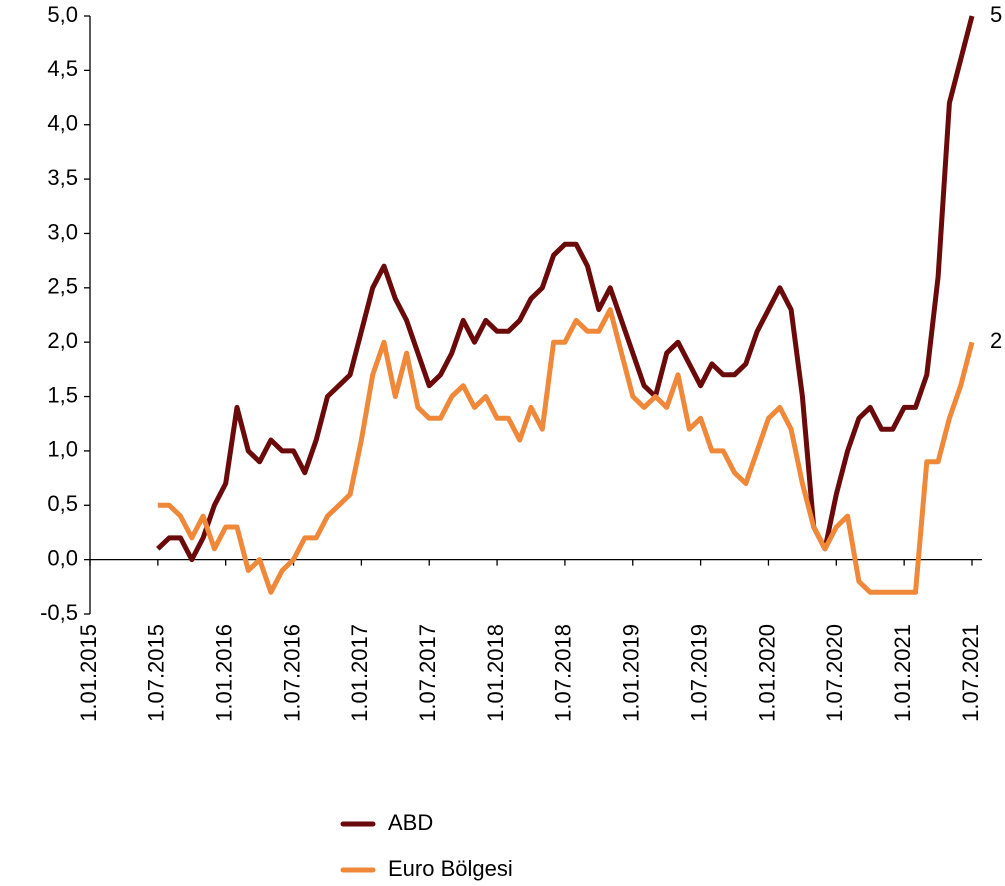  Describe the element at coordinates (224, 673) in the screenshot. I see `x-tick-label: 1.01.2016` at that location.